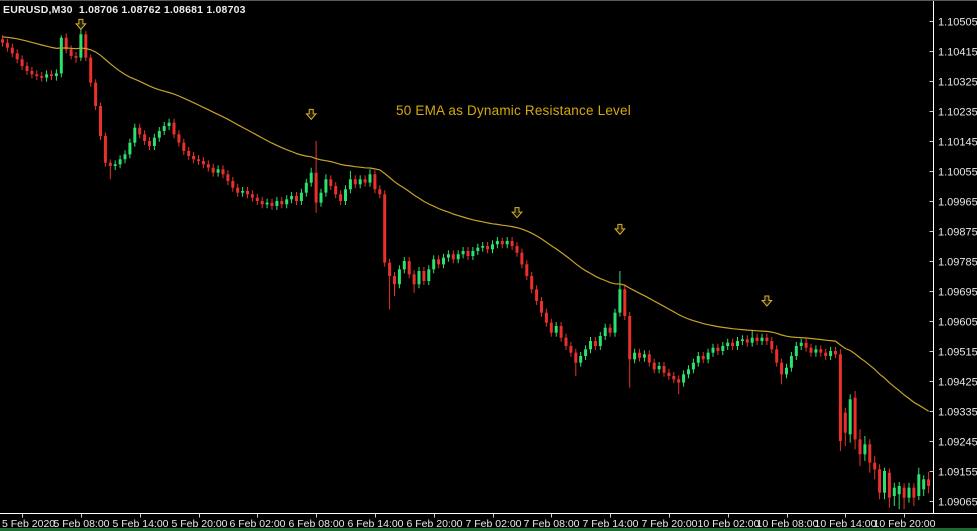 Image resolution: width=977 pixels, height=531 pixels. What do you see at coordinates (81, 524) in the screenshot?
I see `x-axis-label: 5 Feb 08:00` at bounding box center [81, 524].